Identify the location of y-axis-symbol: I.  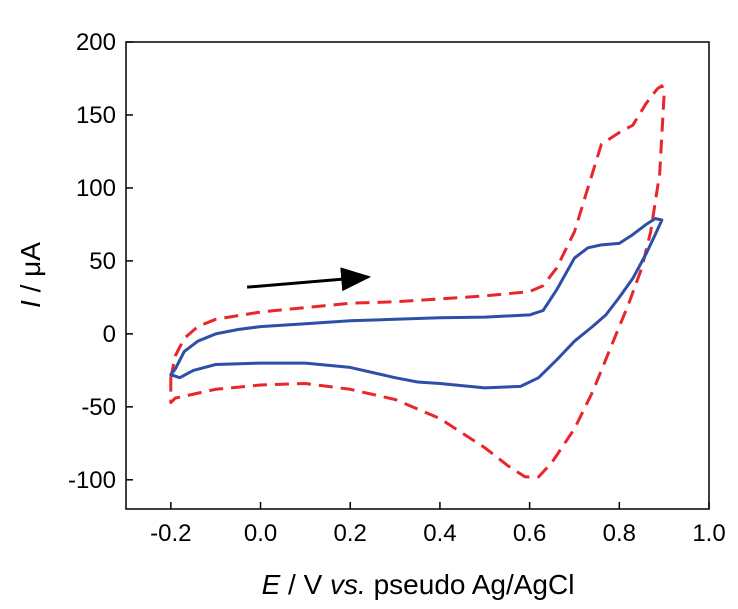
(30, 304).